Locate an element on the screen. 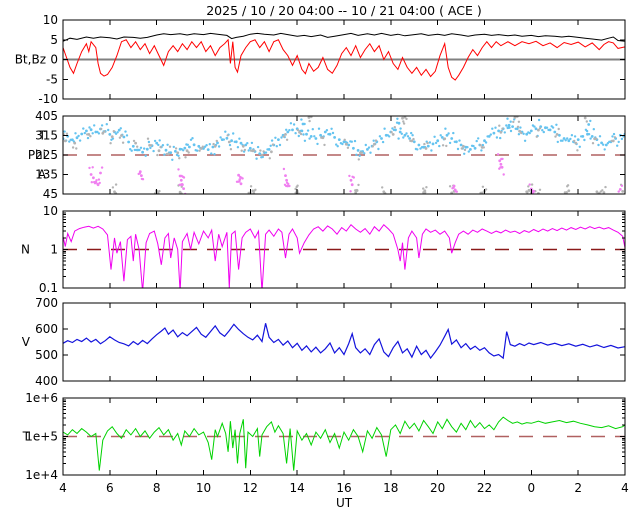 The height and width of the screenshot is (517, 640). y-tick-label: 405 is located at coordinates (46, 116).